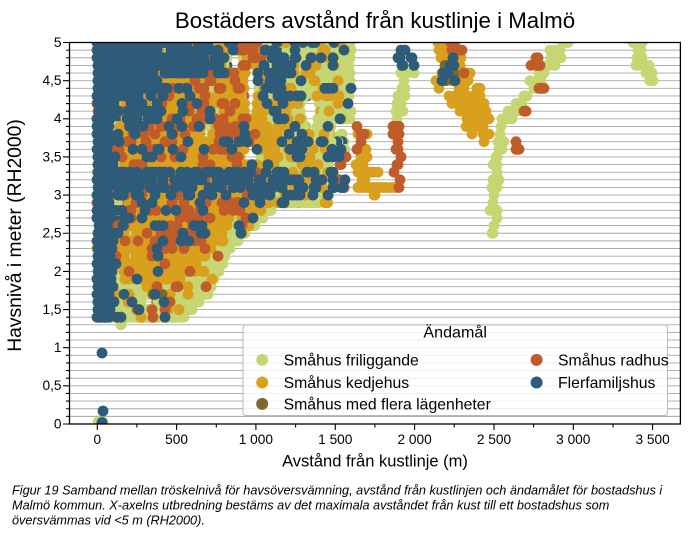 The width and height of the screenshot is (700, 535). What do you see at coordinates (58, 118) in the screenshot?
I see `svg-text: 4` at bounding box center [58, 118].